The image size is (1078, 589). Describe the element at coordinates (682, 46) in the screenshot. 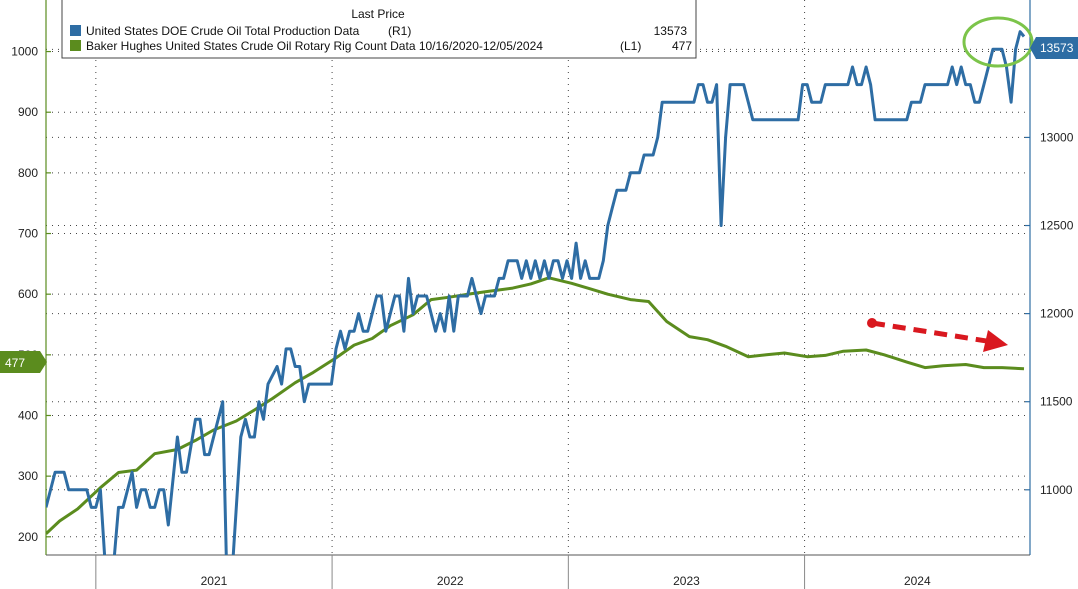

I see `legend-last-rig-count: 477` at that location.